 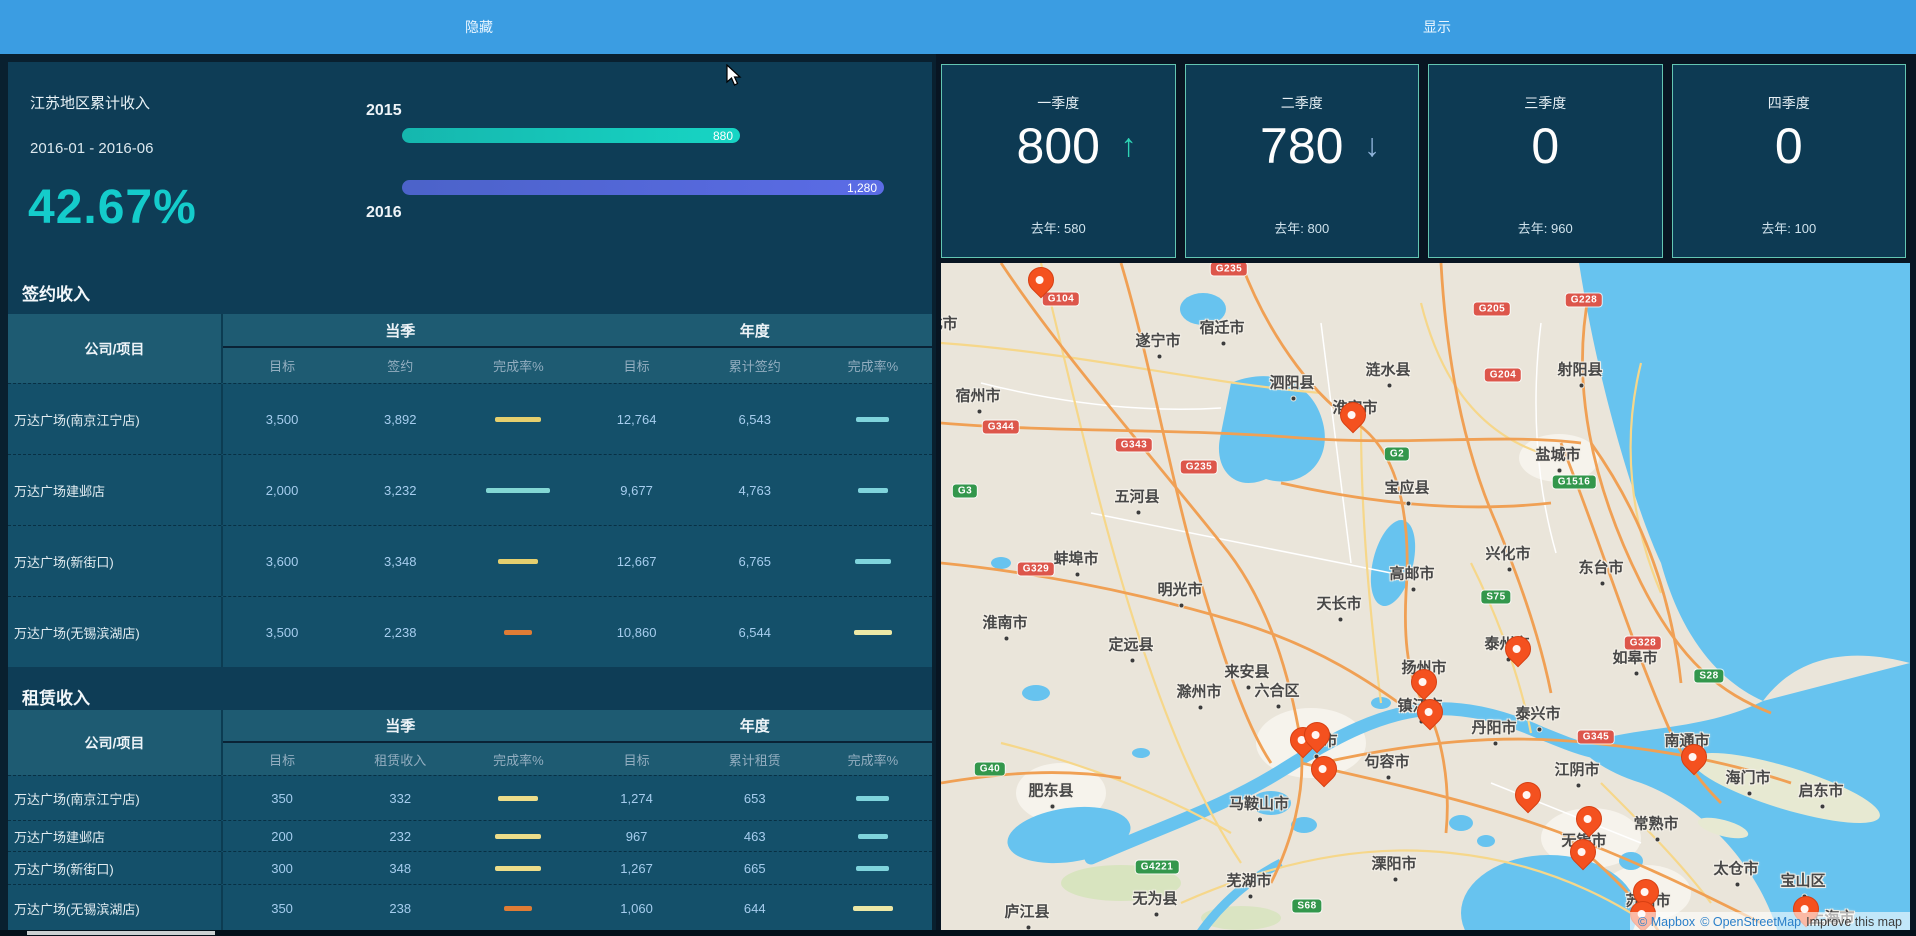 What do you see at coordinates (1131, 649) in the screenshot?
I see `map-city-label: 定远县` at bounding box center [1131, 649].